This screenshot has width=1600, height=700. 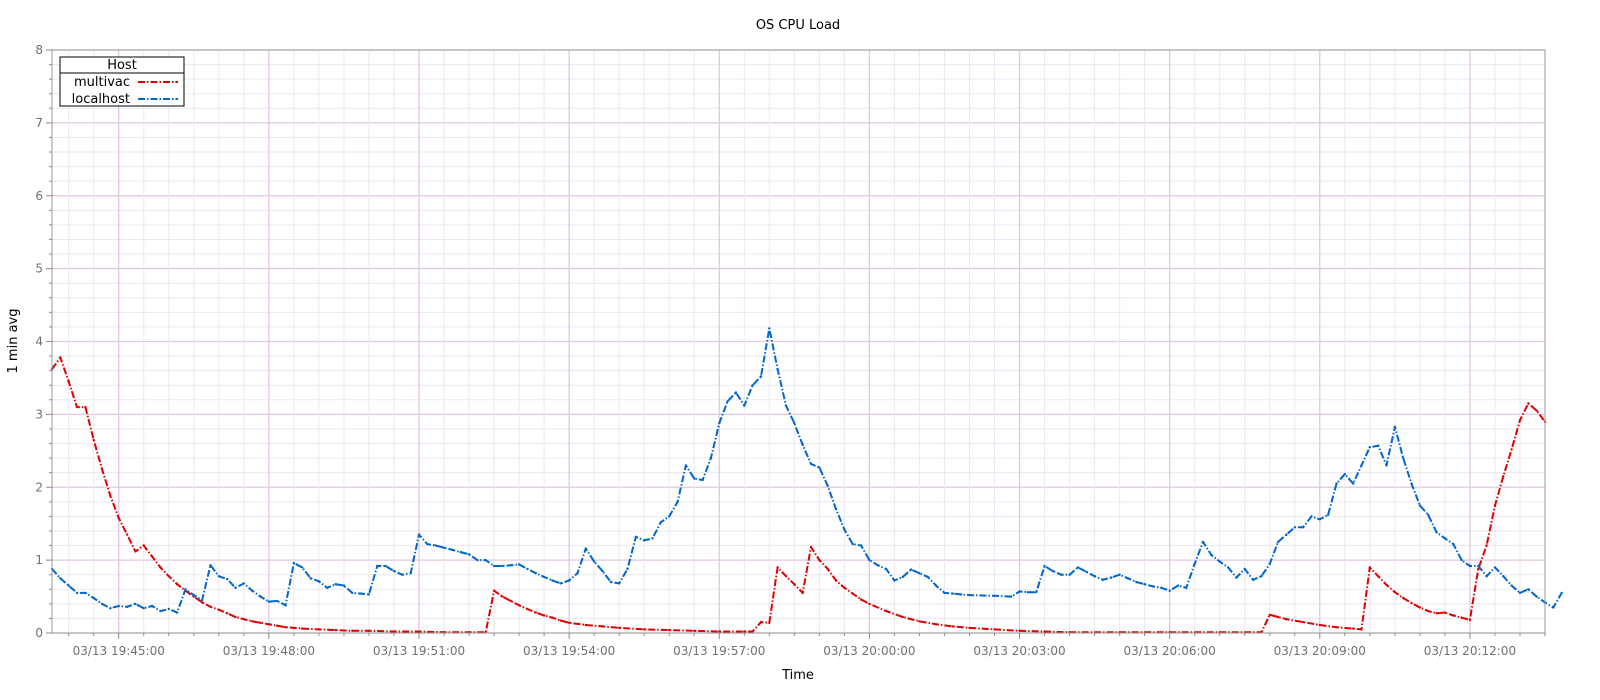 What do you see at coordinates (39, 342) in the screenshot?
I see `y-tick-label: 4` at bounding box center [39, 342].